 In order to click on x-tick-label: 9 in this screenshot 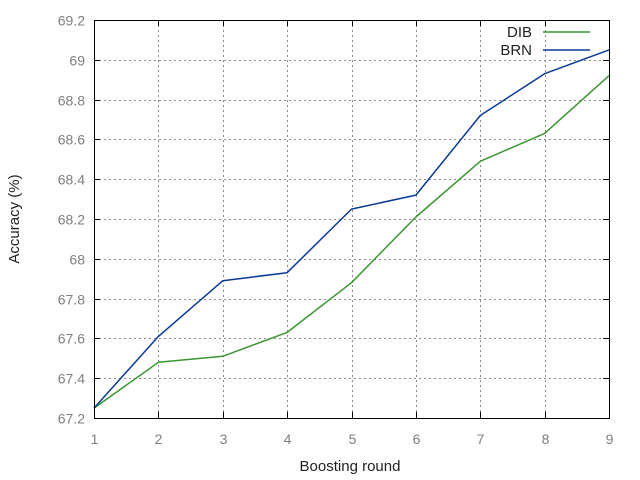, I will do `click(610, 439)`.